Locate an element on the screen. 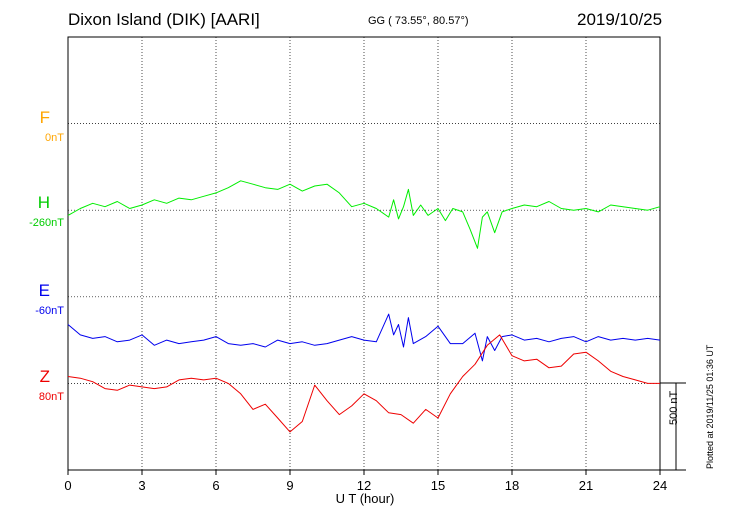  x-tick-label: 12 is located at coordinates (364, 485).